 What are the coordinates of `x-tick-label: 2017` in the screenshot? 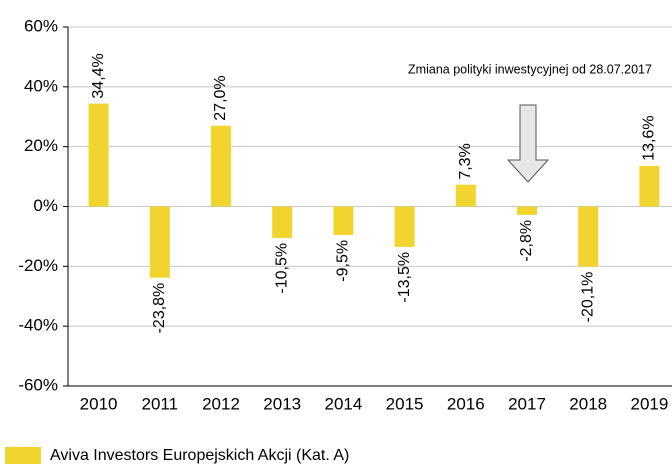 It's located at (527, 403).